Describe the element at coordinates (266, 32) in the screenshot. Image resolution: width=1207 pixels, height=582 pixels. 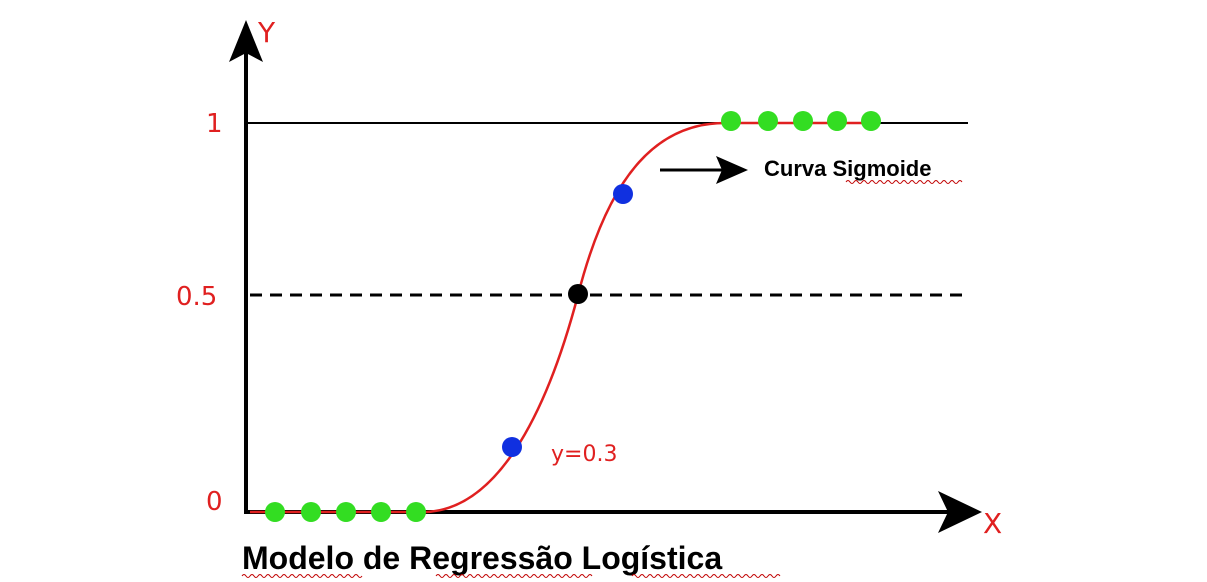
I see `y-axis-label: Y` at that location.